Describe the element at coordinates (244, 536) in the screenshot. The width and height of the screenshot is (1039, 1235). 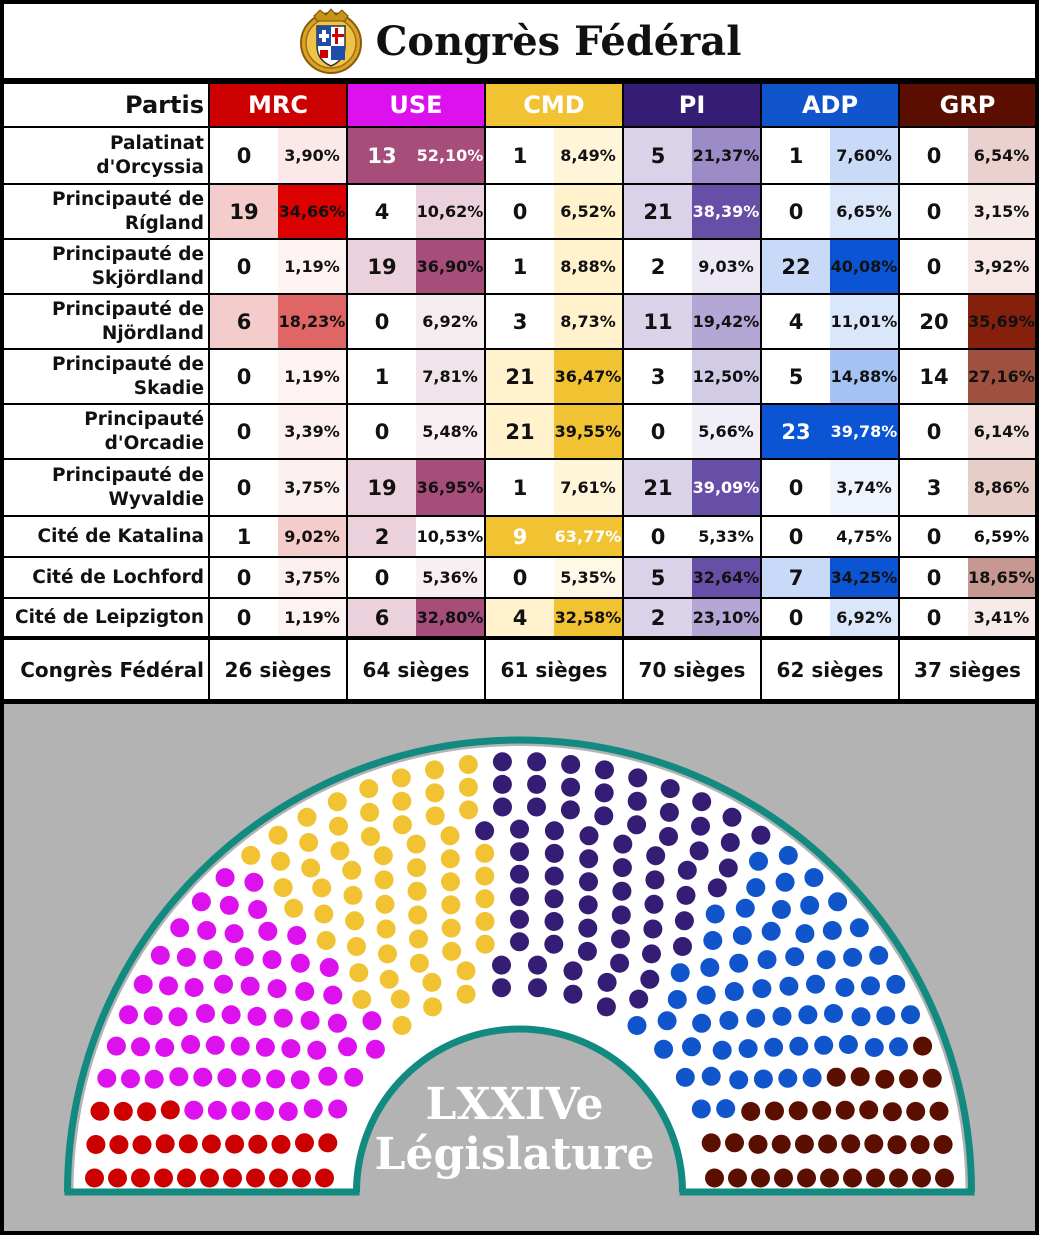
I see `seat-count: 1` at that location.